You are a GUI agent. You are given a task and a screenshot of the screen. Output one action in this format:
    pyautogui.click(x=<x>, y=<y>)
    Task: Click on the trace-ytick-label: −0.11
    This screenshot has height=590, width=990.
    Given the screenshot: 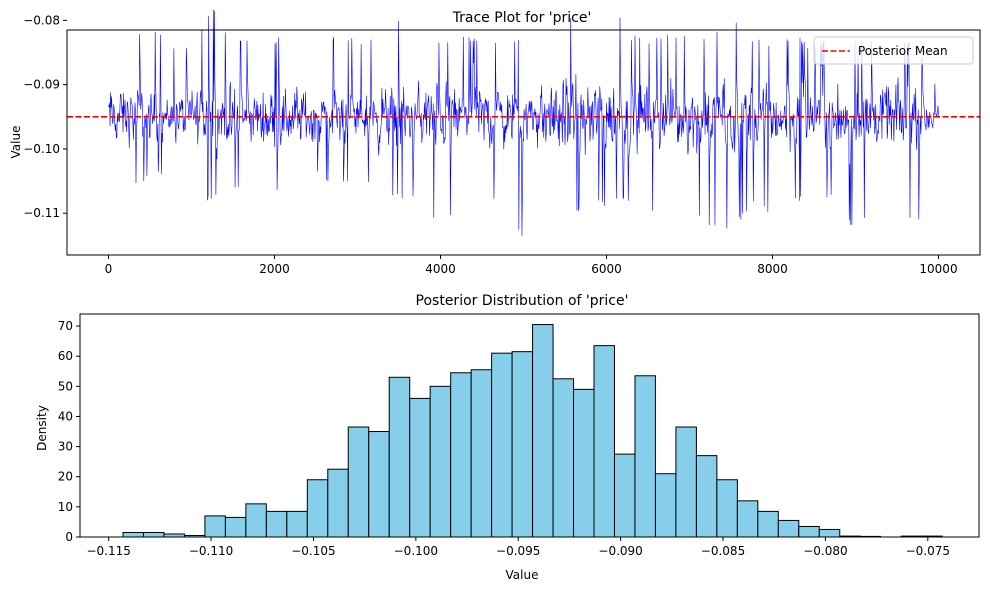 What is the action you would take?
    pyautogui.click(x=41, y=213)
    